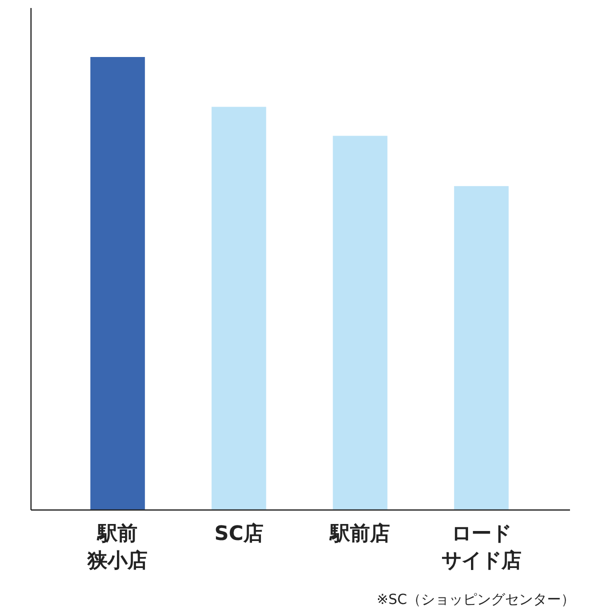  What do you see at coordinates (117, 546) in the screenshot?
I see `x-tick-label: 駅前狭小店` at bounding box center [117, 546].